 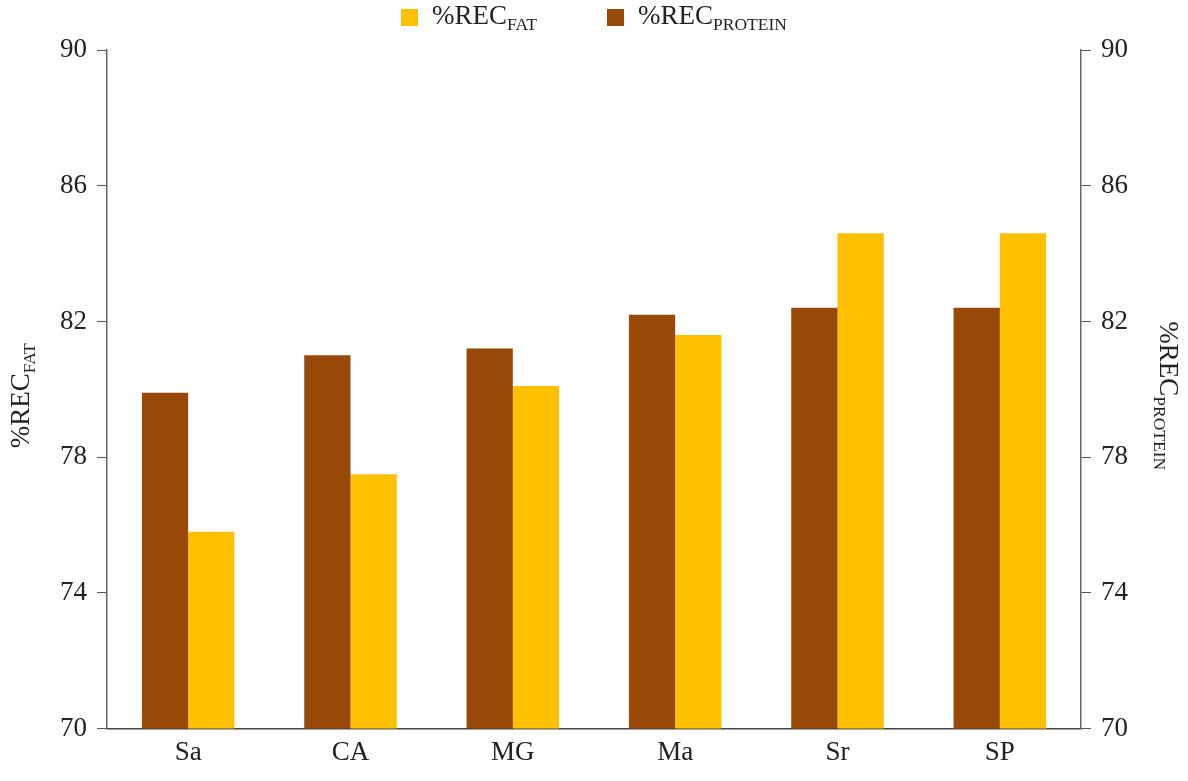 I want to click on x-tick-label: SP, so click(x=999, y=750).